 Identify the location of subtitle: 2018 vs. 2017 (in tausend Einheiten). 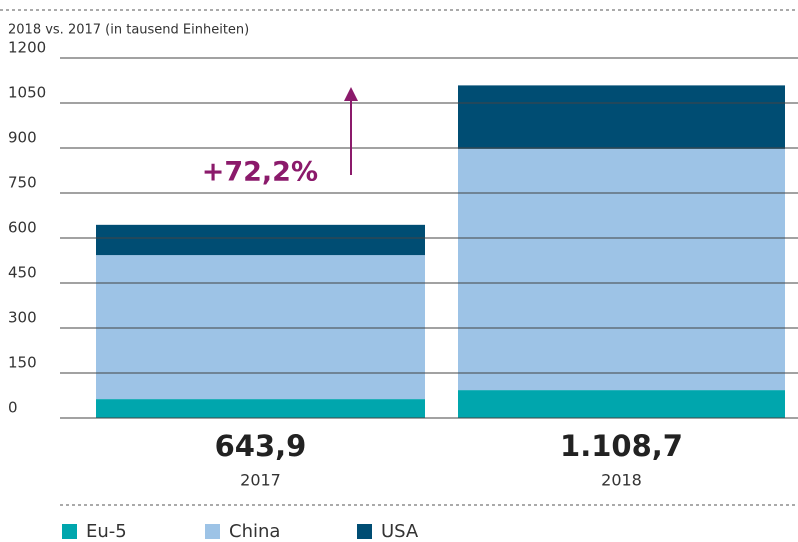
(128, 30).